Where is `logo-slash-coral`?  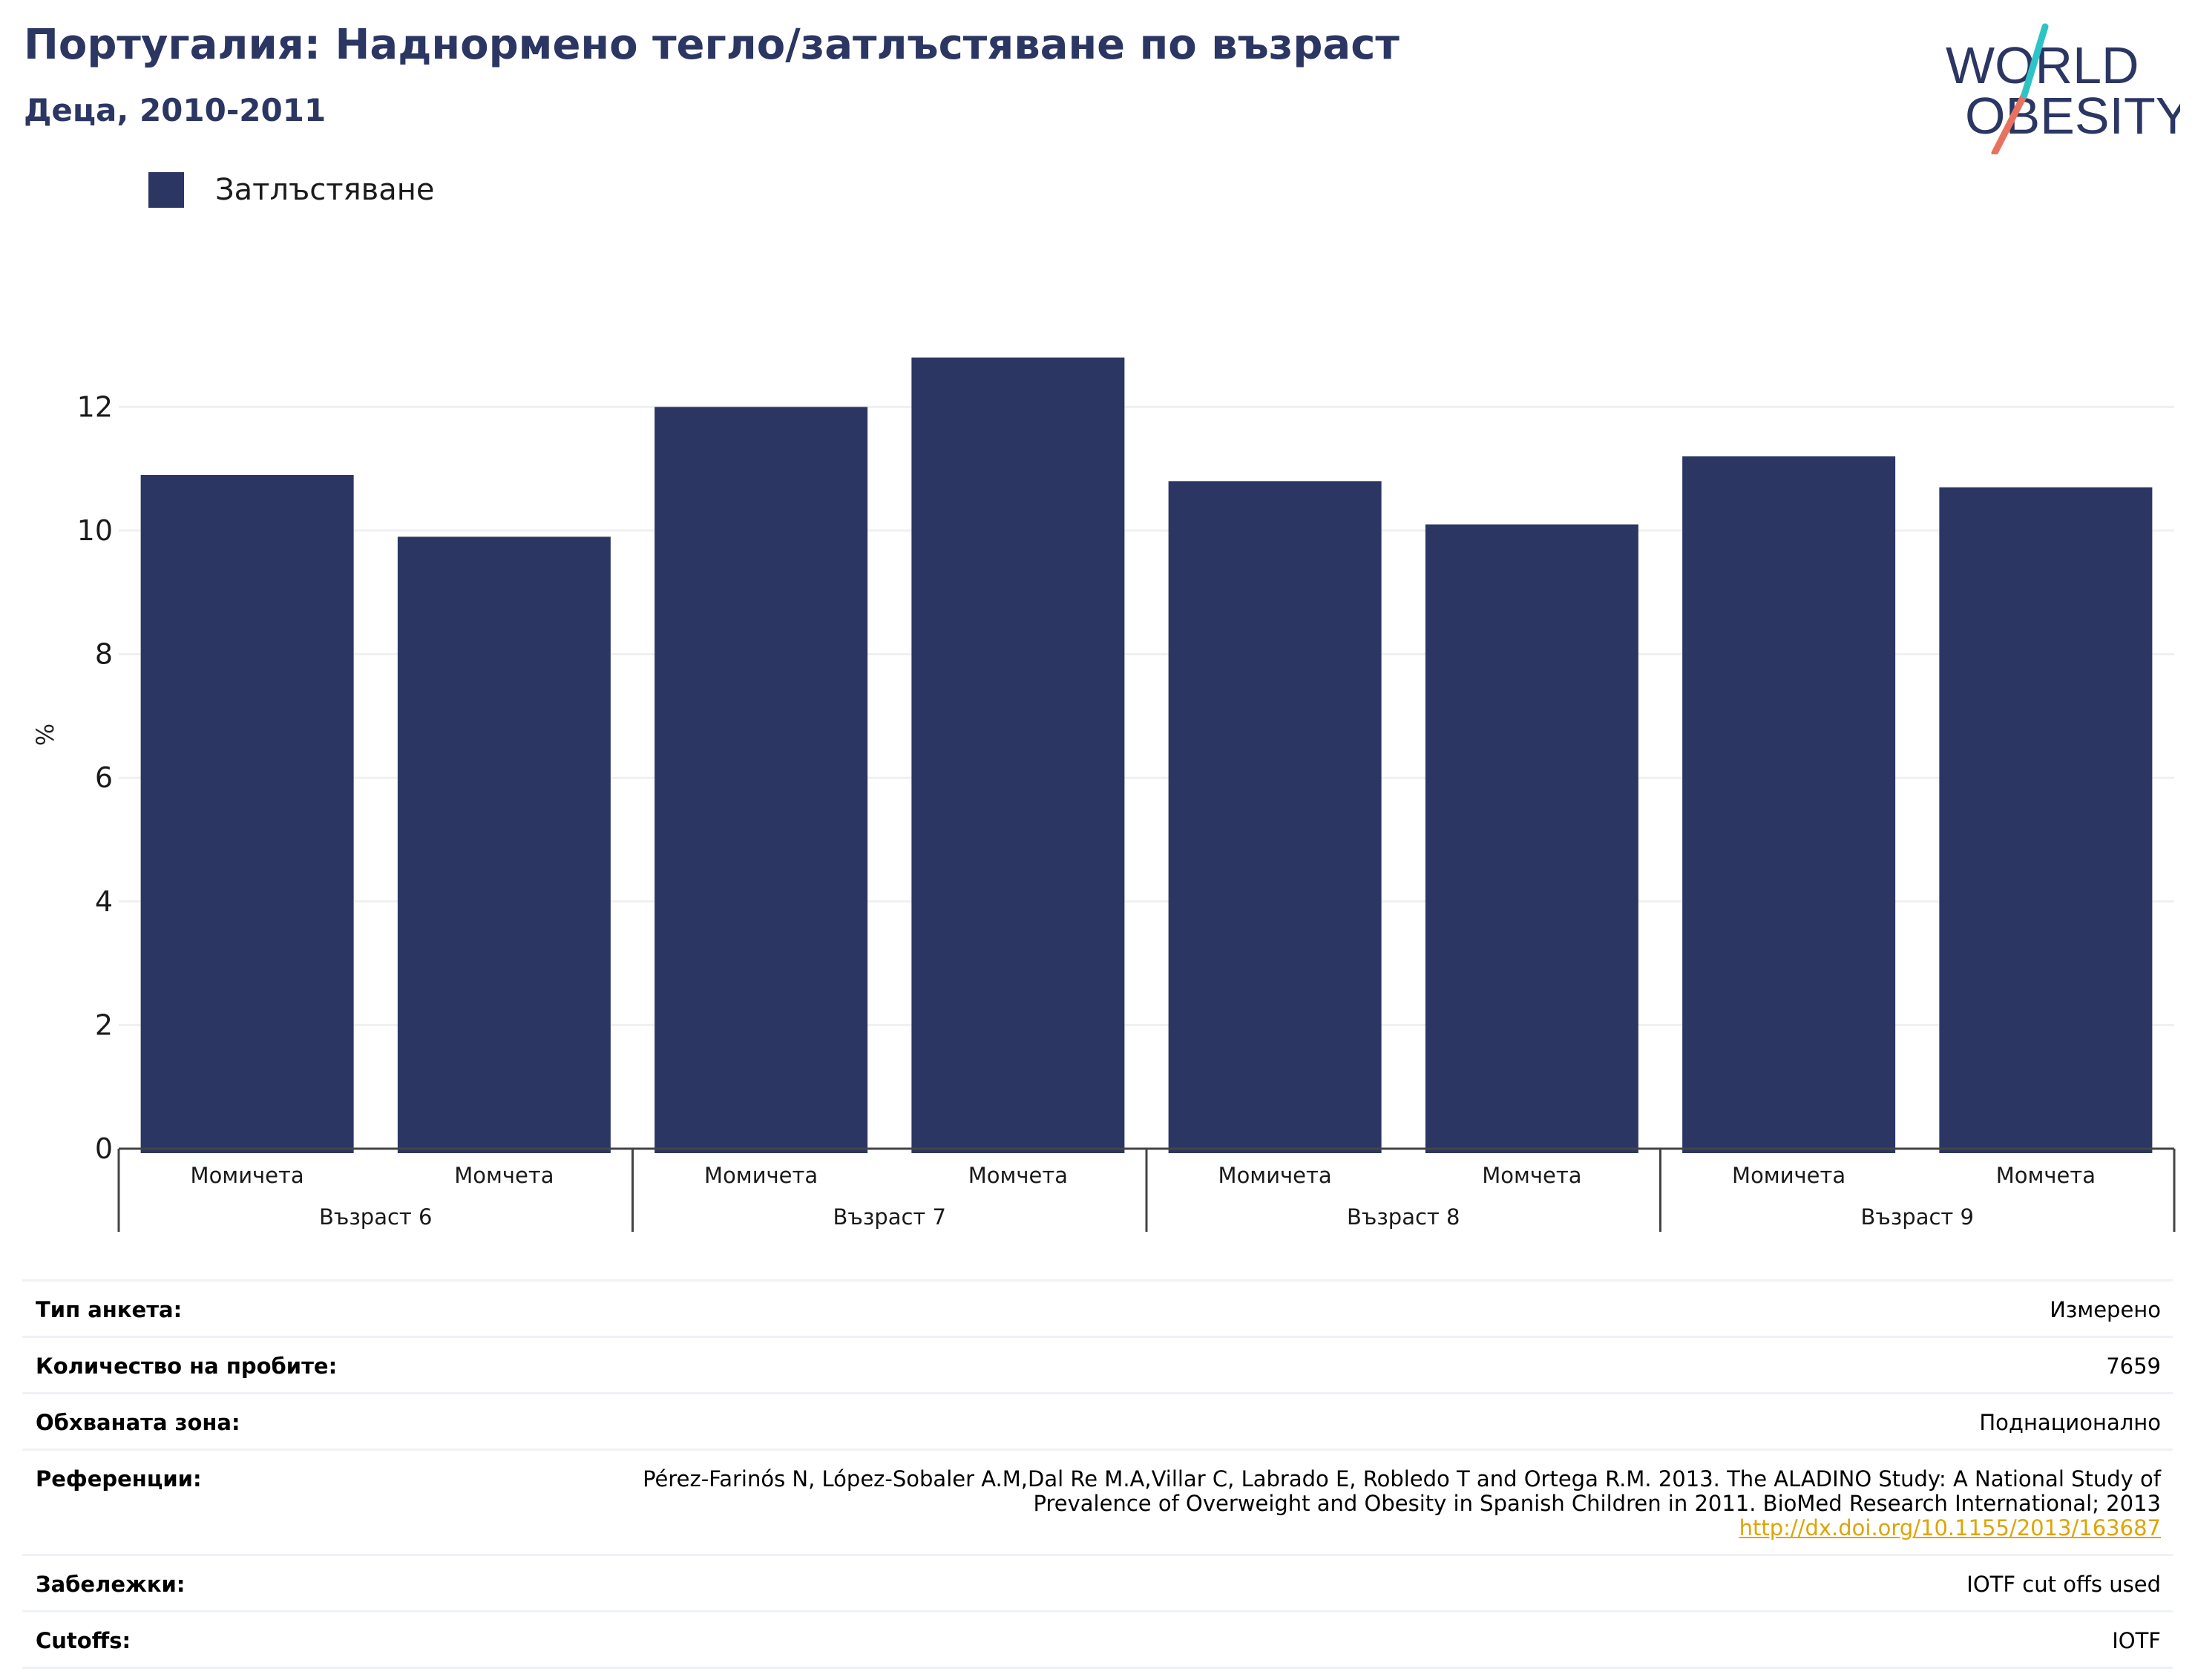 logo-slash-coral is located at coordinates (2009, 123).